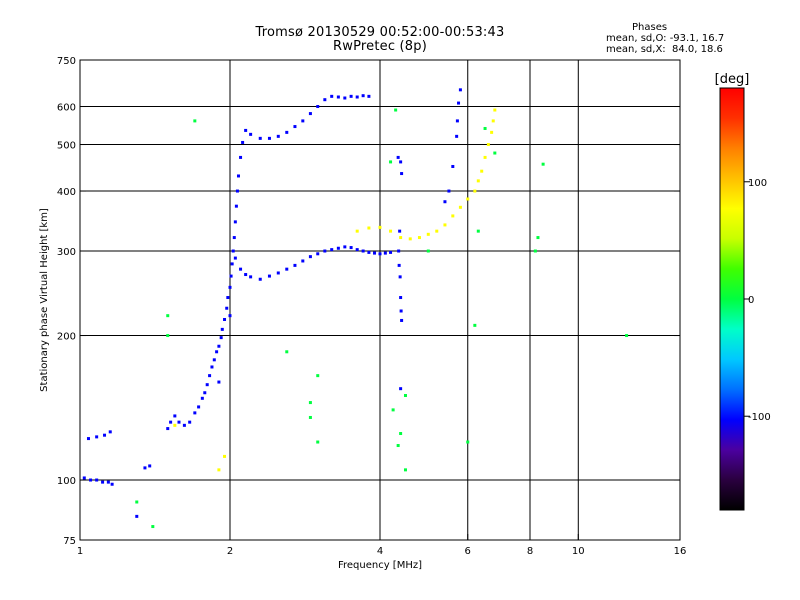 The height and width of the screenshot is (600, 800). I want to click on phase-stats-o-mode: mean, sd,O: -93.1, 16.7, so click(665, 38).